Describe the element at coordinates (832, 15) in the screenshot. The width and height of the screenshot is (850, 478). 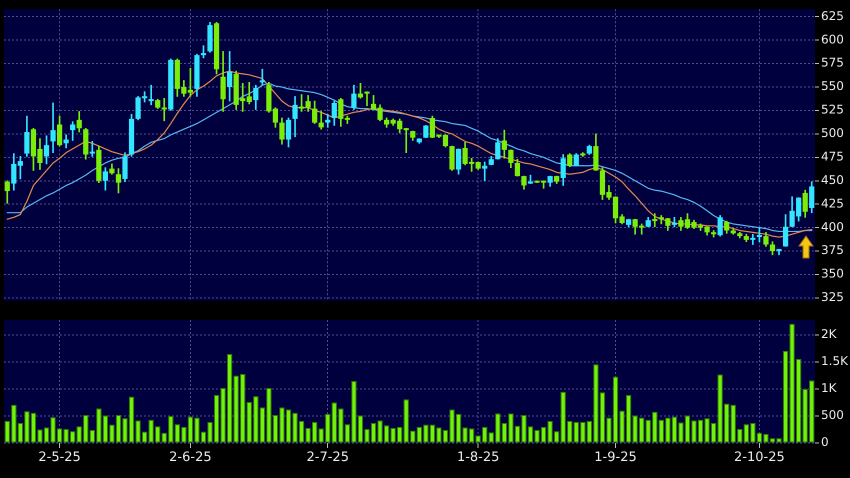
I see `y-tick-label: 625` at that location.